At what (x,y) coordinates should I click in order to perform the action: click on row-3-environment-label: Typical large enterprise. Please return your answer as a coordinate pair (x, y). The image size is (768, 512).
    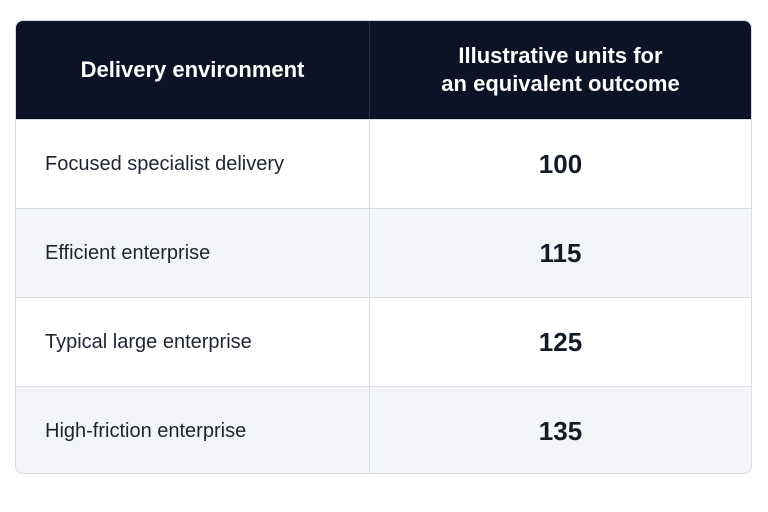
    Looking at the image, I should click on (148, 341).